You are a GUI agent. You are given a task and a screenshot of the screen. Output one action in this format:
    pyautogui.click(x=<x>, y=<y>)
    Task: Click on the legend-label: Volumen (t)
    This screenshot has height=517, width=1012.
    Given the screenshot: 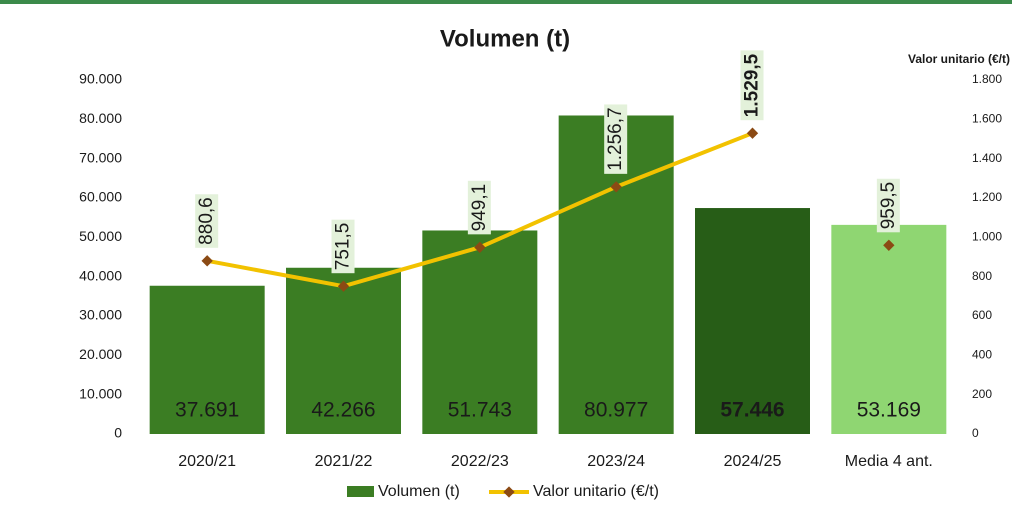 What is the action you would take?
    pyautogui.click(x=419, y=491)
    